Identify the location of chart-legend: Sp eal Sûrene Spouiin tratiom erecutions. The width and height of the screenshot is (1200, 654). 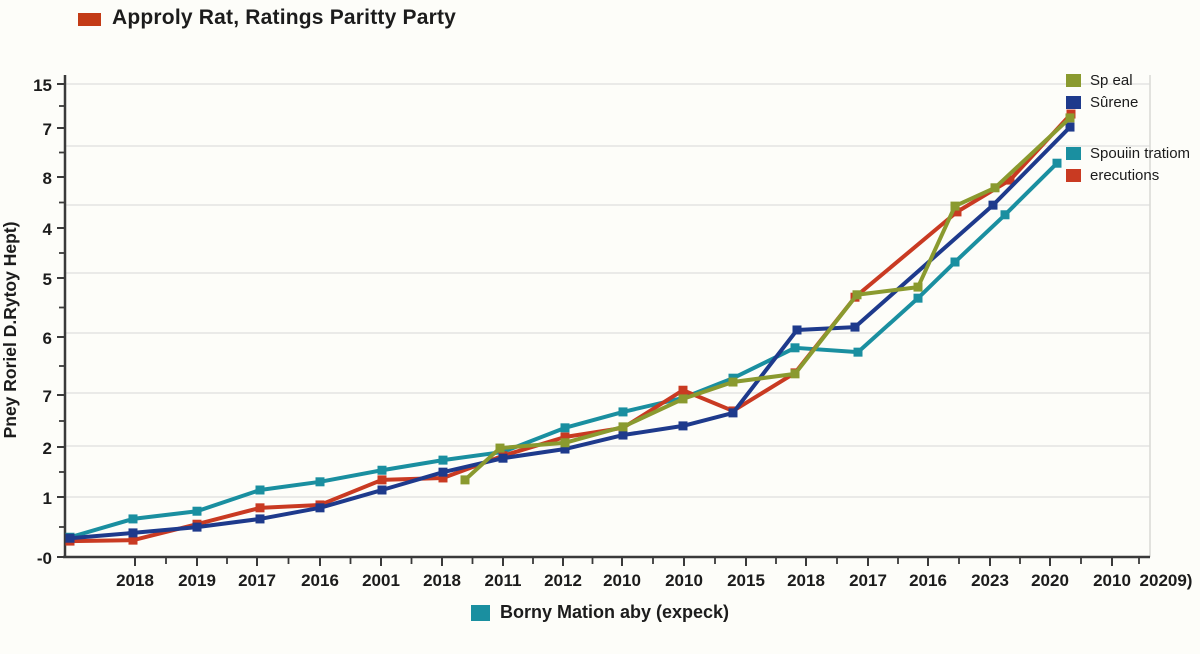
(1128, 130).